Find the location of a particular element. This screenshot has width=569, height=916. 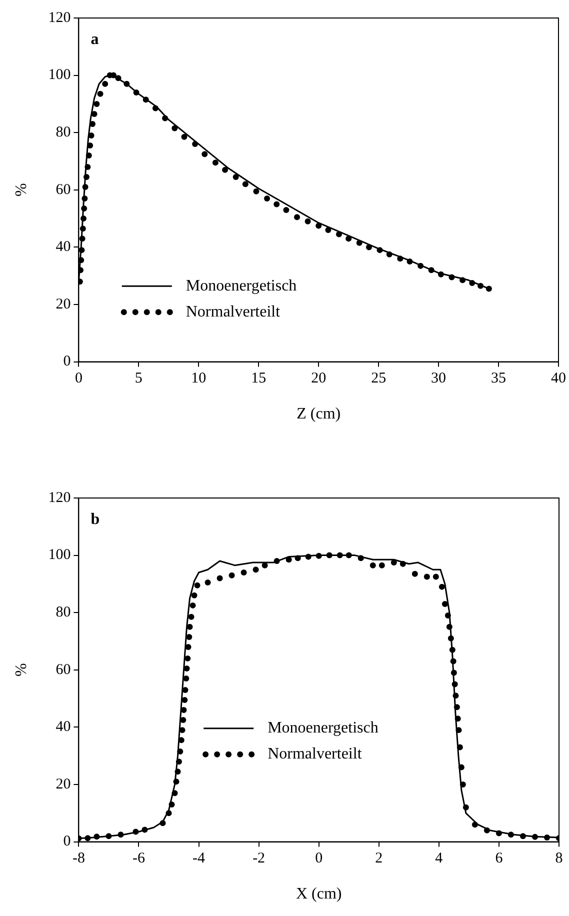

x-tick-label: 35 is located at coordinates (498, 378).